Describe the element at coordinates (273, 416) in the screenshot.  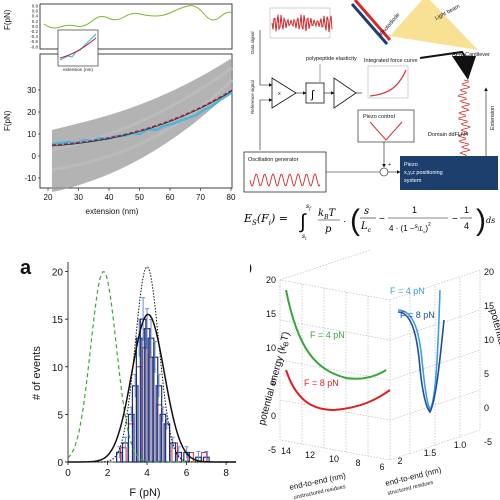
I see `panel-b-left-tick-label: 0` at that location.